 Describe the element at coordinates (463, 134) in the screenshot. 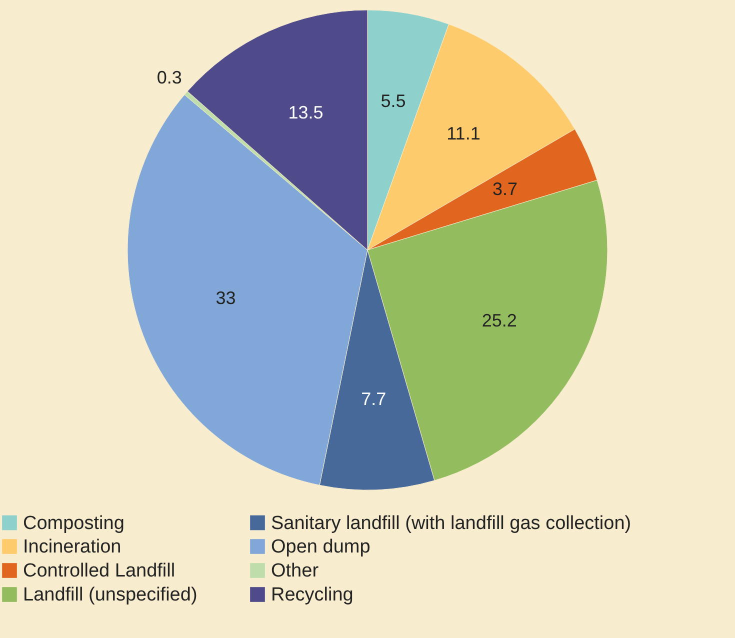

I see `data-label: 11.1` at that location.